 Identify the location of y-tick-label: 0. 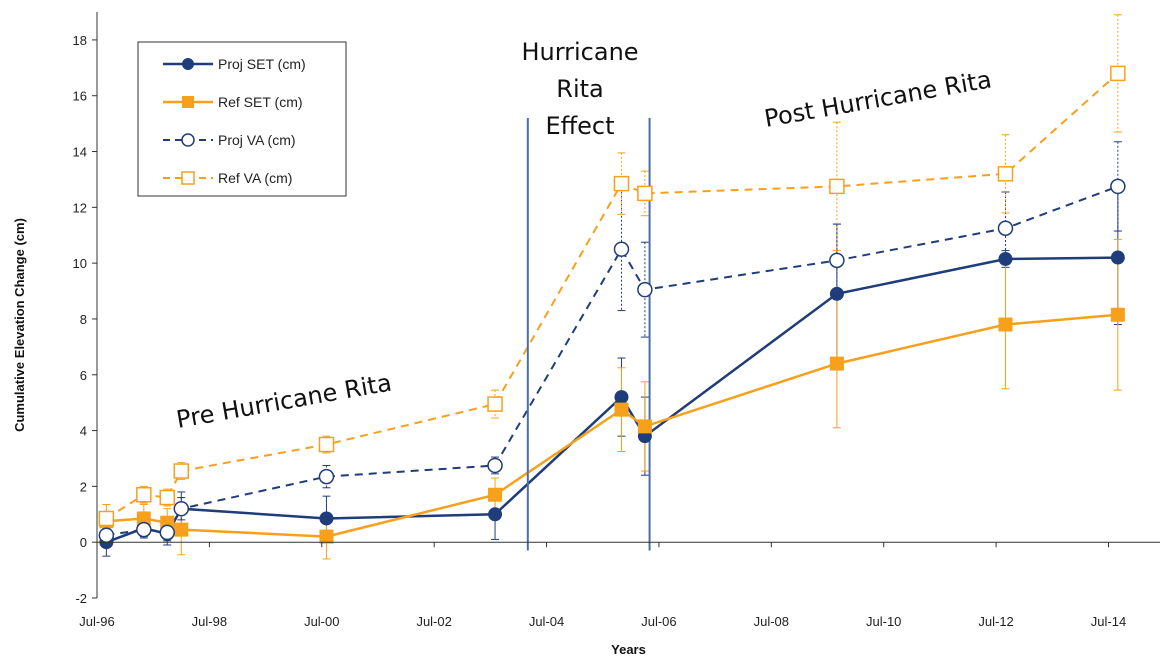
(83, 542).